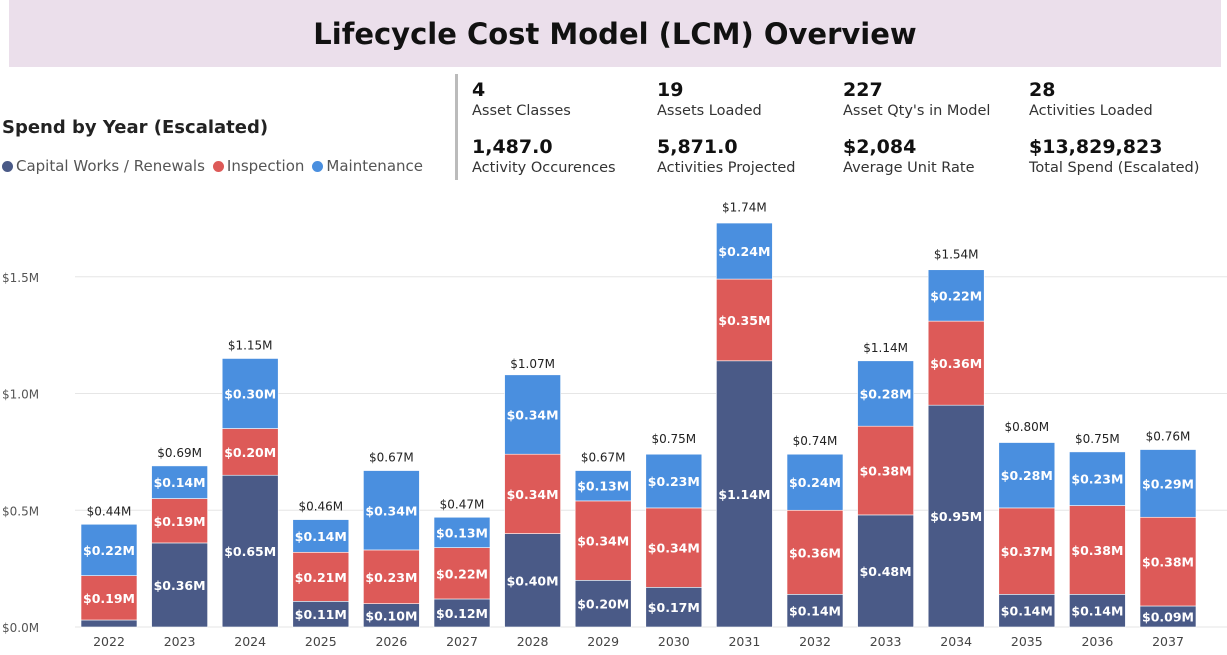 Image resolution: width=1227 pixels, height=655 pixels. I want to click on legend-item-capital: Capital Works / Renewals, so click(103, 166).